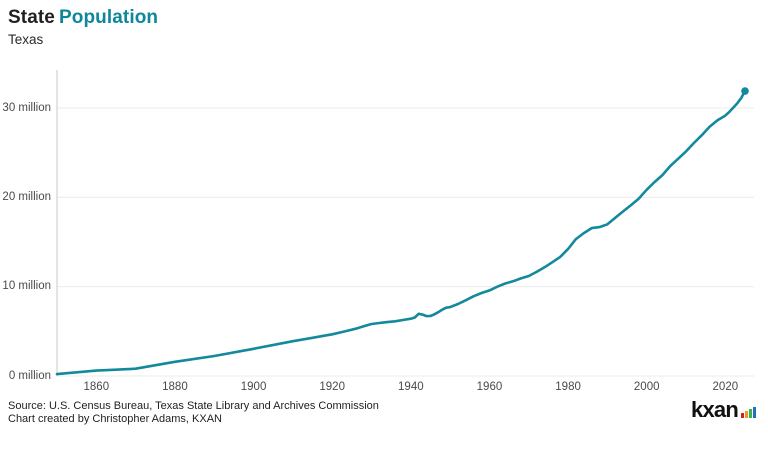 This screenshot has width=768, height=453. Describe the element at coordinates (96, 387) in the screenshot. I see `x-axis-label: 1860` at that location.